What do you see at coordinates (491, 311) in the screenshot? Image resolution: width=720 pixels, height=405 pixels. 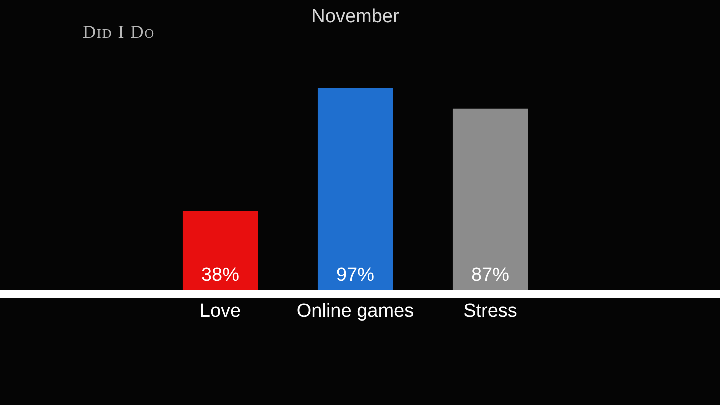 I see `x-tick-label: Stress` at bounding box center [491, 311].